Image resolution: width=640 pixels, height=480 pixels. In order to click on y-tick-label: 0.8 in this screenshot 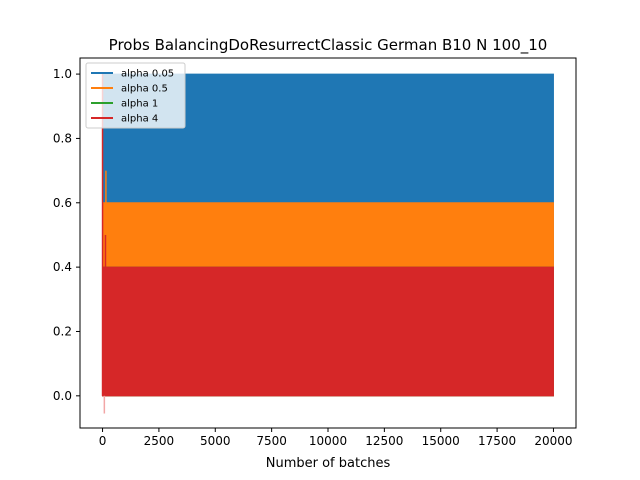, I will do `click(62, 138)`.